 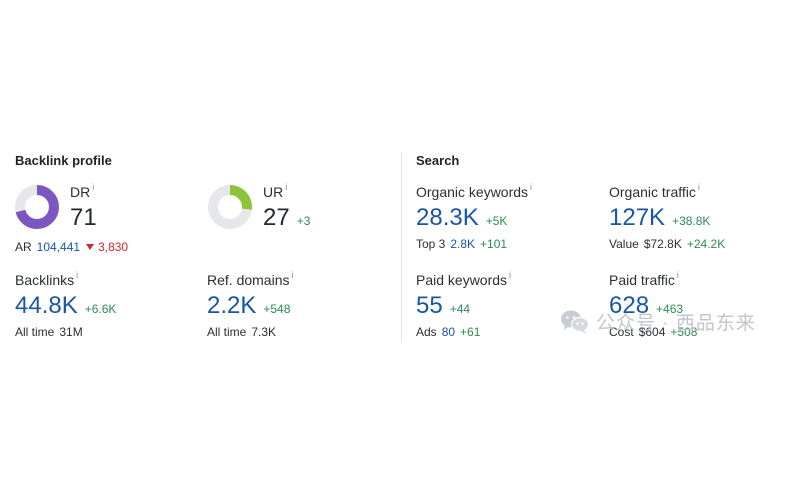 I want to click on watermark: 公众号 · 西品东来, so click(x=658, y=321).